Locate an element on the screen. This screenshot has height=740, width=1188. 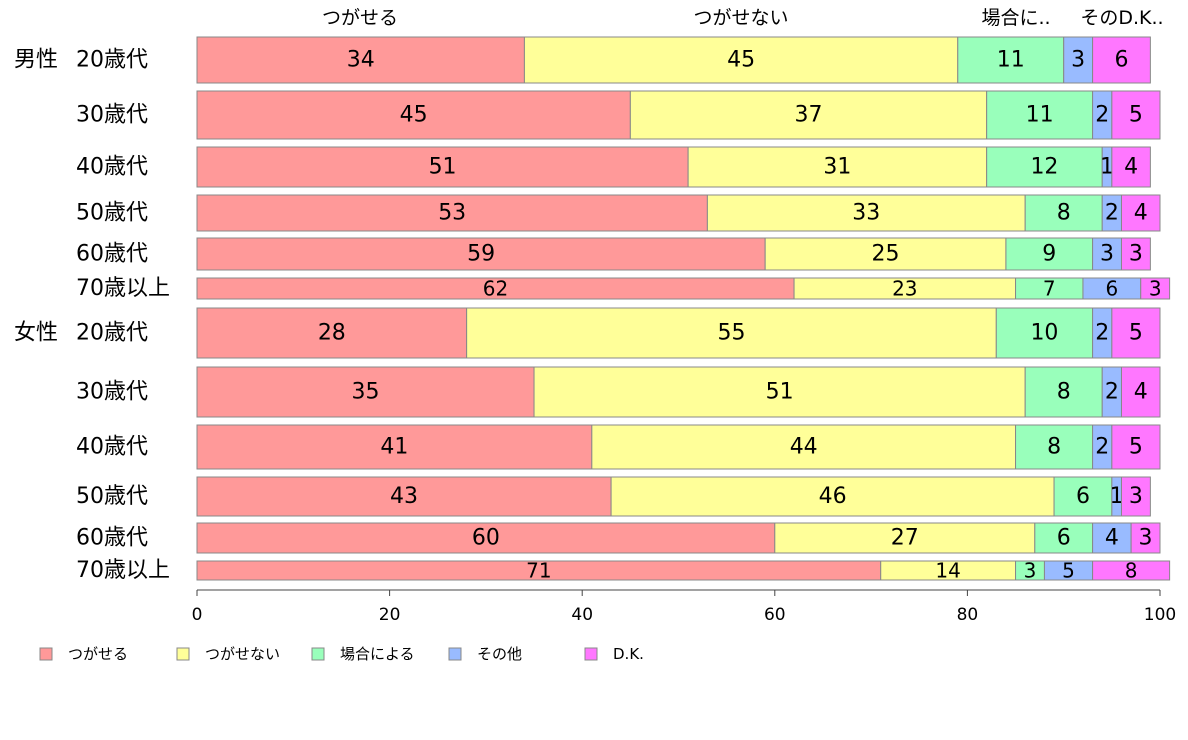
data-label: 46 is located at coordinates (833, 496).